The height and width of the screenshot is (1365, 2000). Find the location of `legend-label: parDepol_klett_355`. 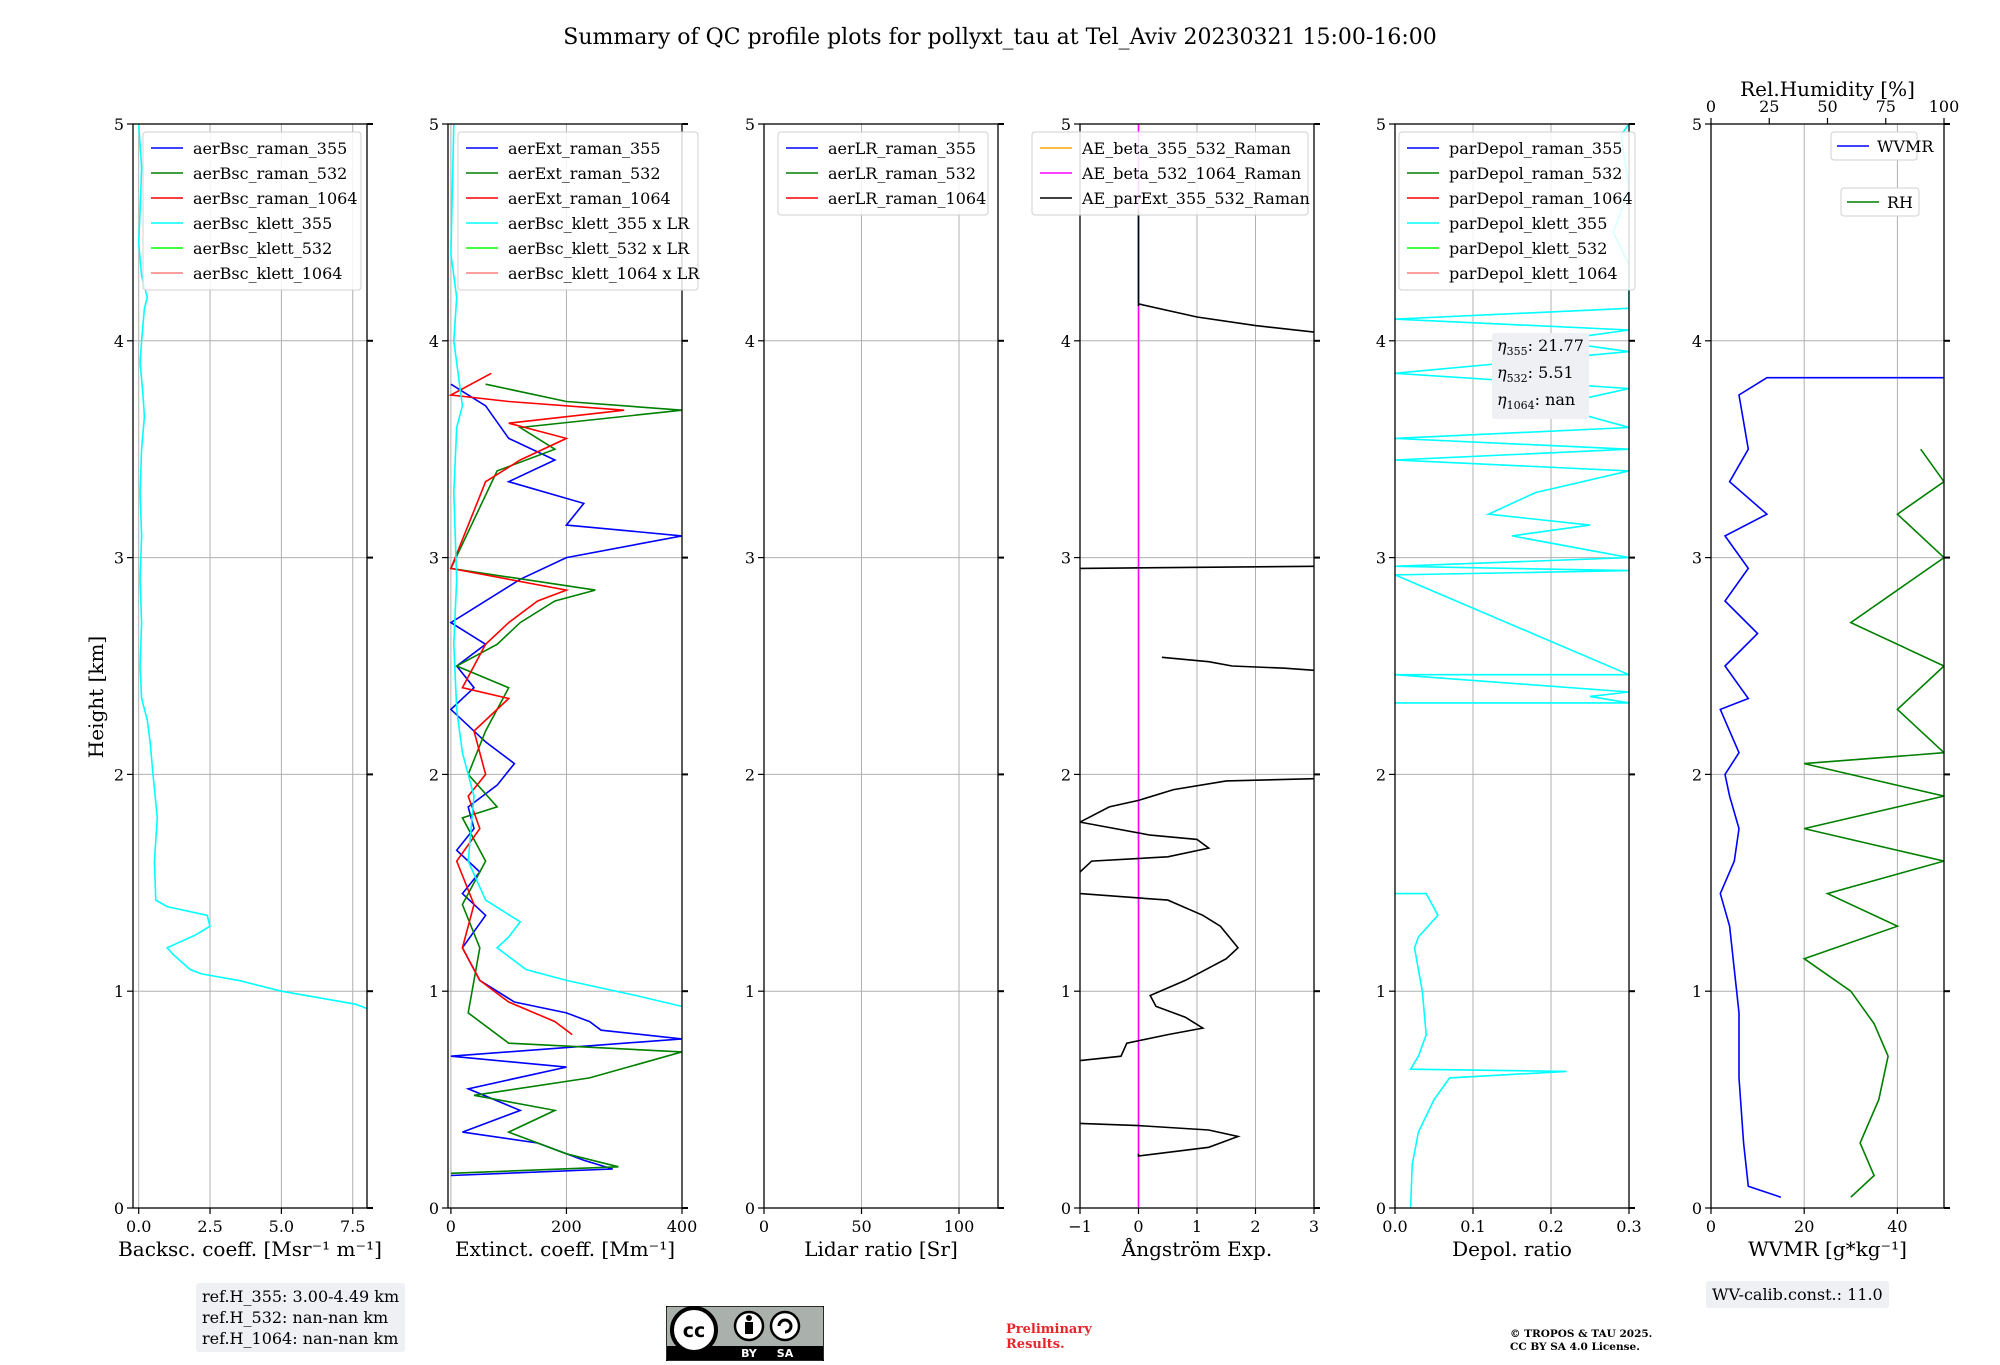

legend-label: parDepol_klett_355 is located at coordinates (1528, 223).